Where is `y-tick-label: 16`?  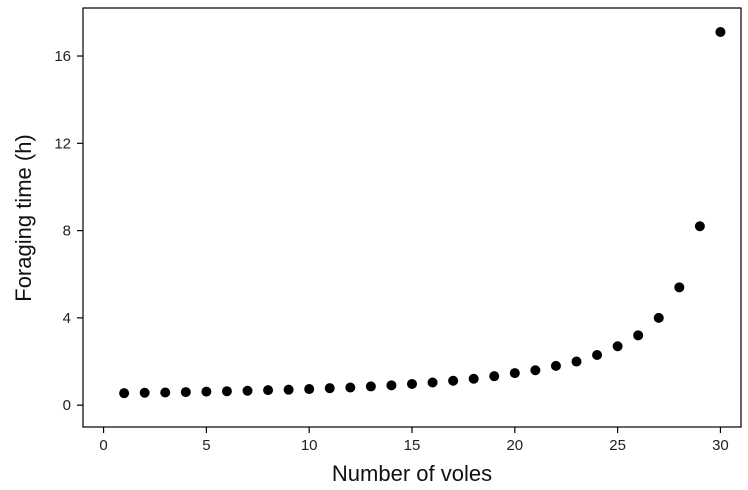 y-tick-label: 16 is located at coordinates (62, 56).